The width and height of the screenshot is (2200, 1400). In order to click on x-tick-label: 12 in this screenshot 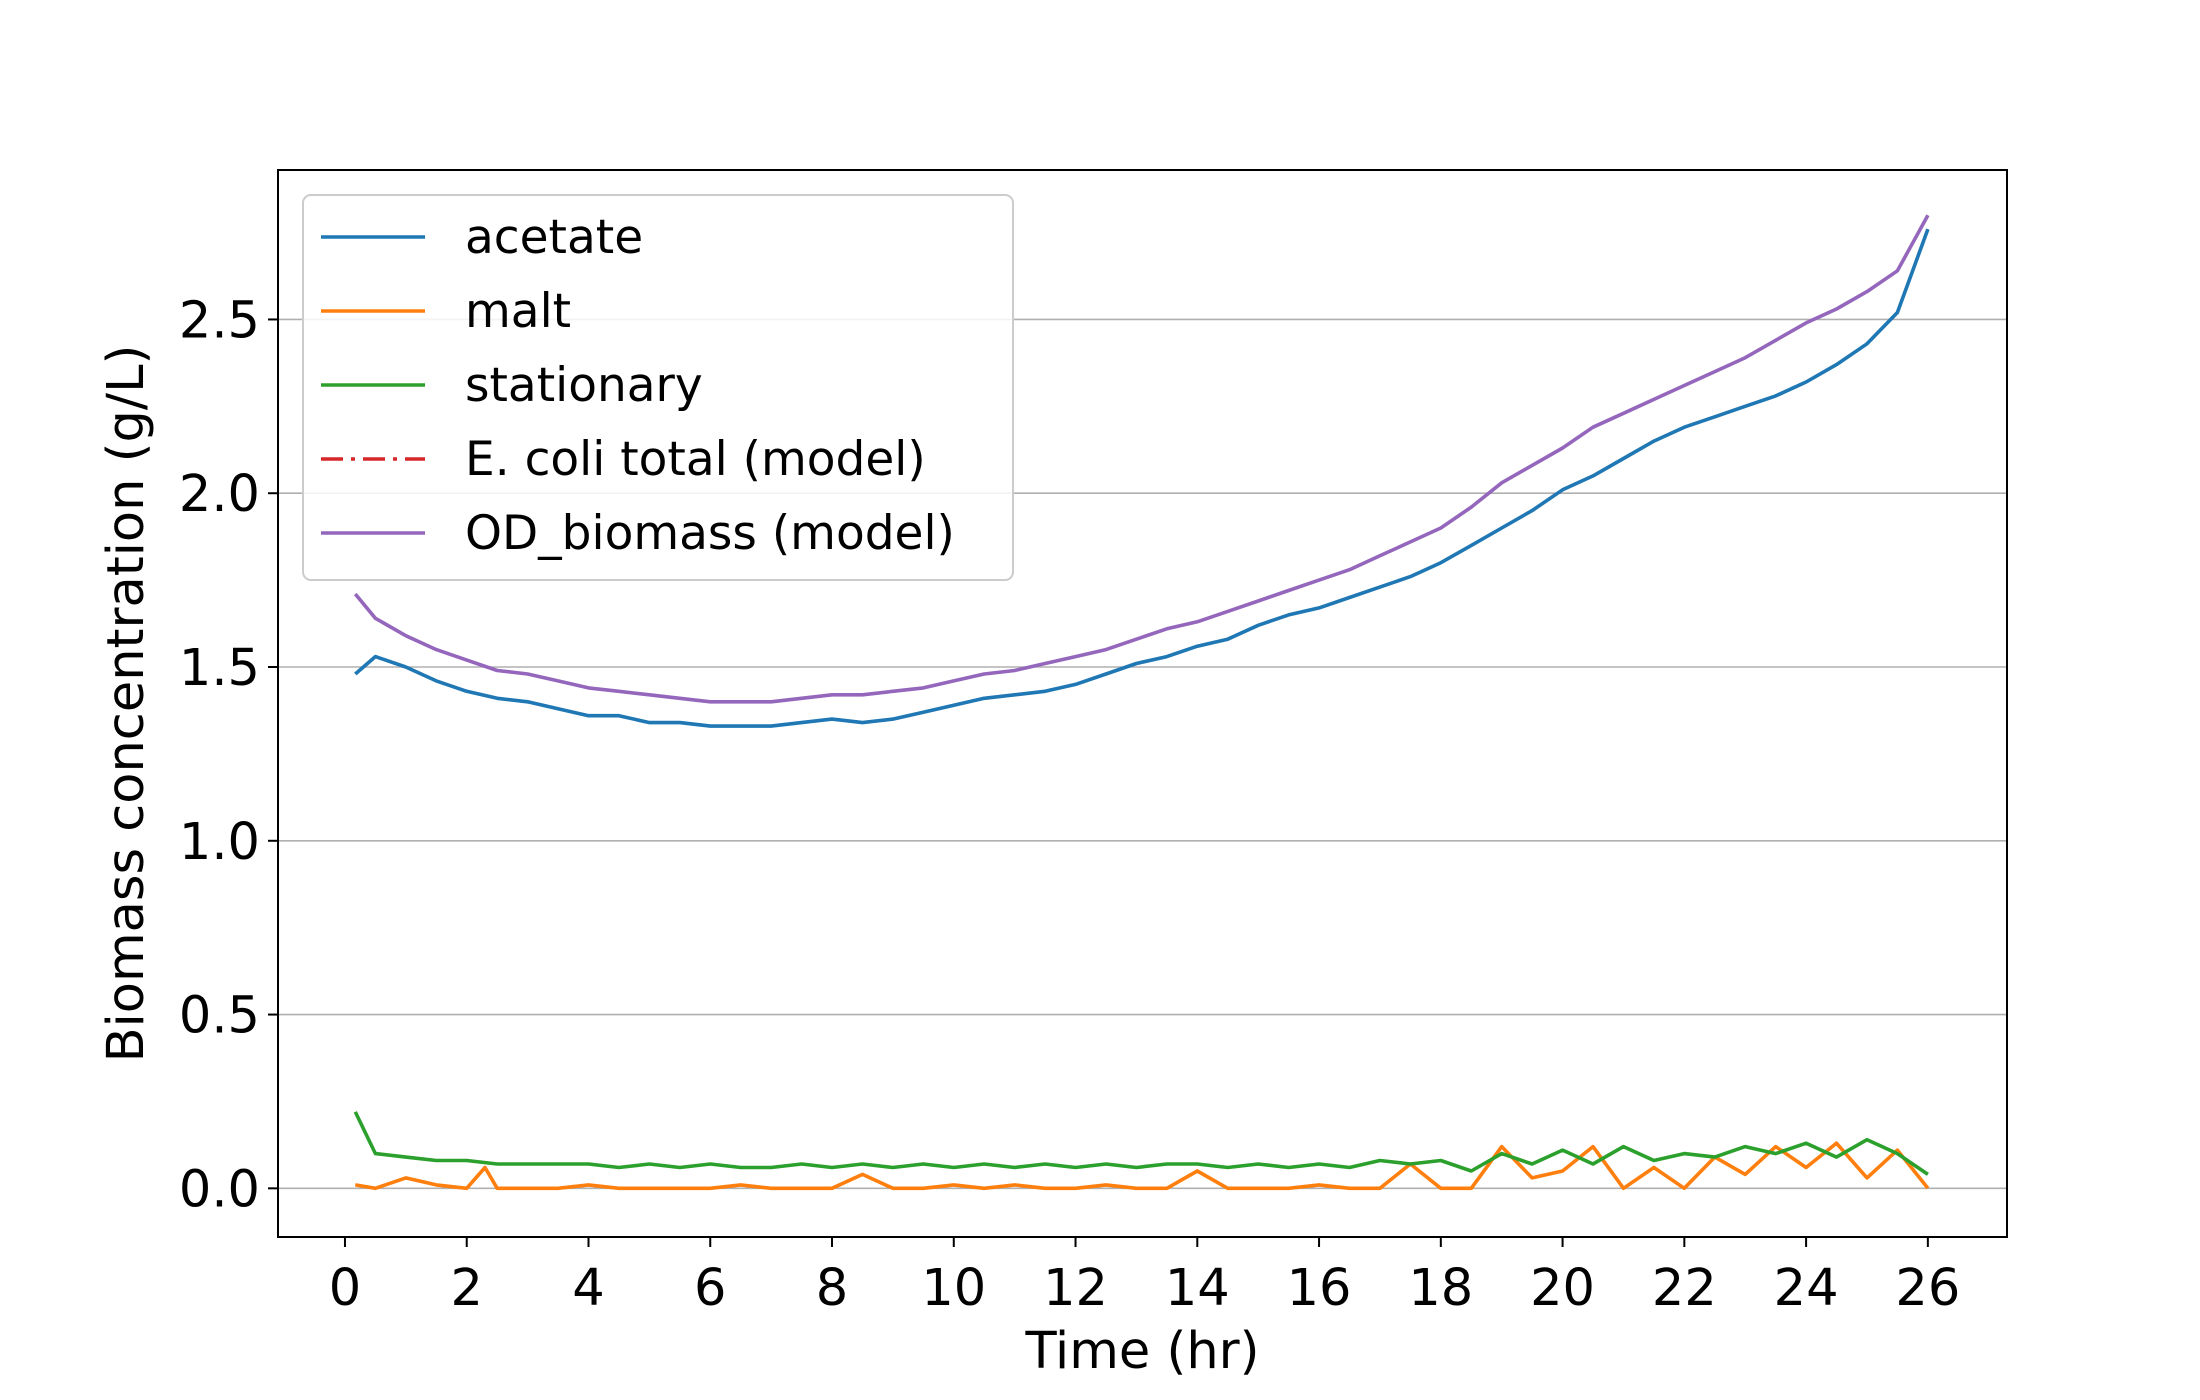, I will do `click(1075, 1288)`.